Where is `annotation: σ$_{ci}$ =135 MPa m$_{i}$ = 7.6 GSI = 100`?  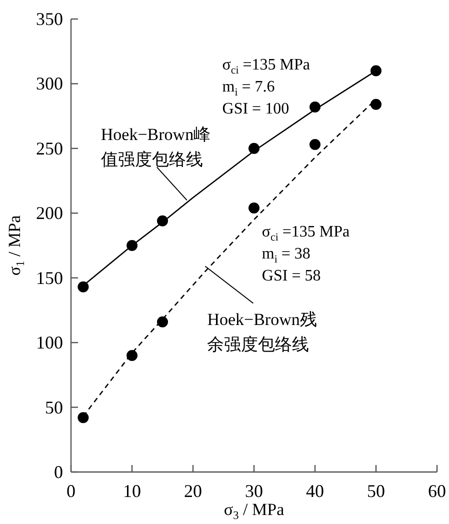 annotation: σ$_{ci}$ =135 MPa m$_{i}$ = 7.6 GSI = 100 is located at coordinates (266, 87).